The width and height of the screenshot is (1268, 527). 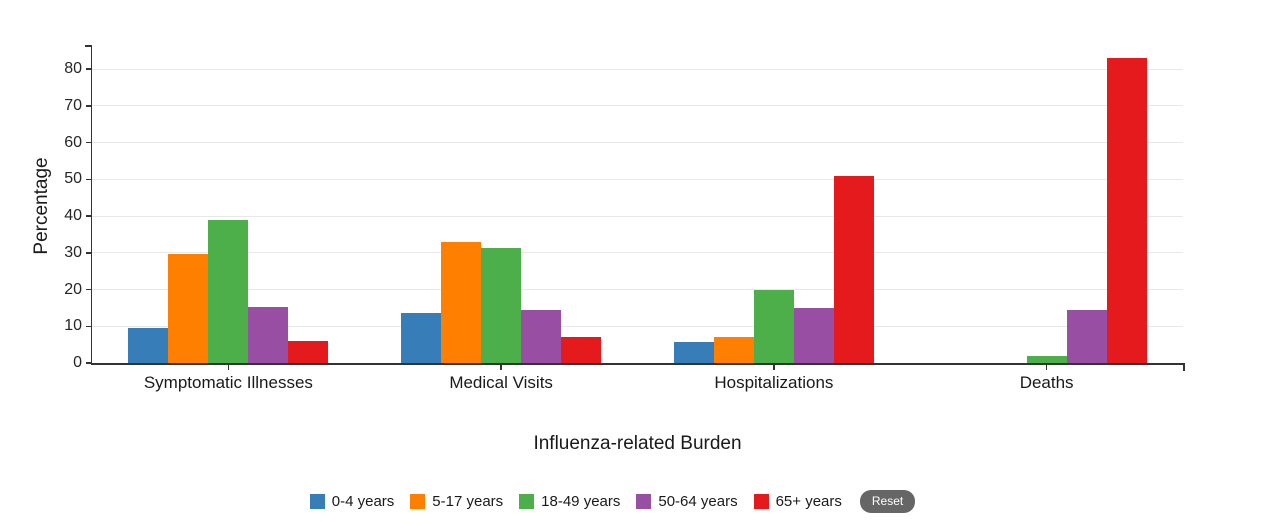 I want to click on legend-label: 0-4 years, so click(x=363, y=501).